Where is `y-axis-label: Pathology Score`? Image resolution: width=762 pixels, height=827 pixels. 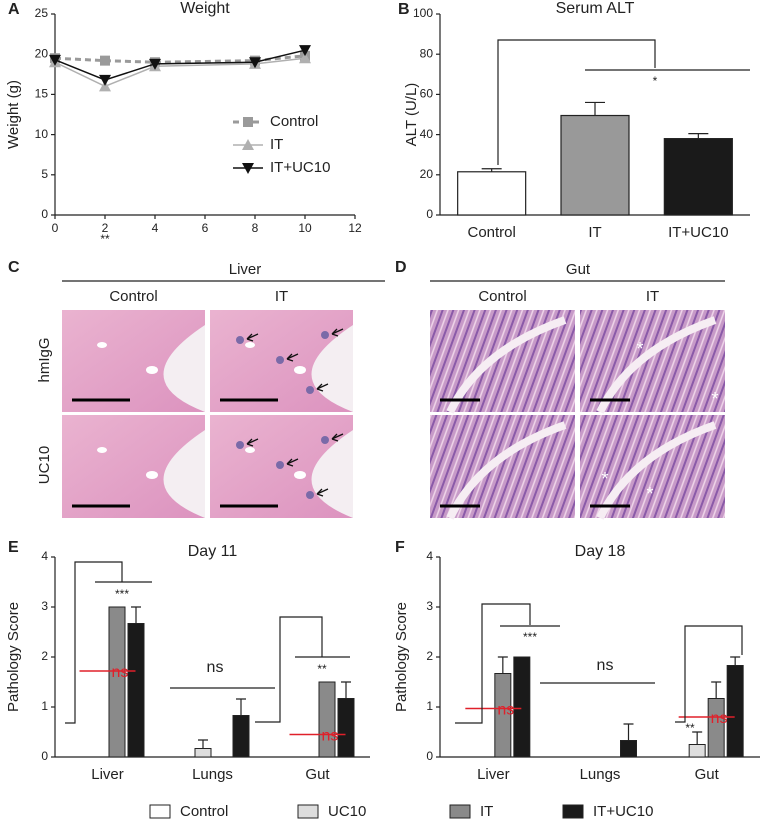 y-axis-label: Pathology Score is located at coordinates (401, 657).